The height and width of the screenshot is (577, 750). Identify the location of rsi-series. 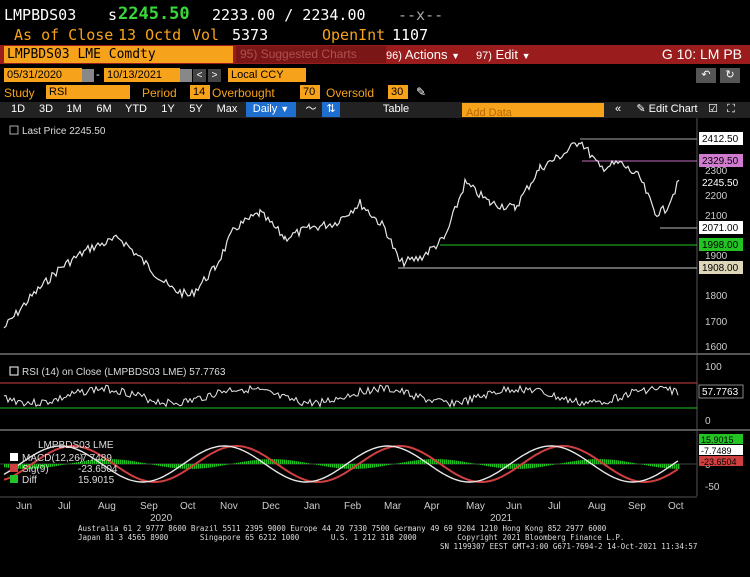
(341, 396).